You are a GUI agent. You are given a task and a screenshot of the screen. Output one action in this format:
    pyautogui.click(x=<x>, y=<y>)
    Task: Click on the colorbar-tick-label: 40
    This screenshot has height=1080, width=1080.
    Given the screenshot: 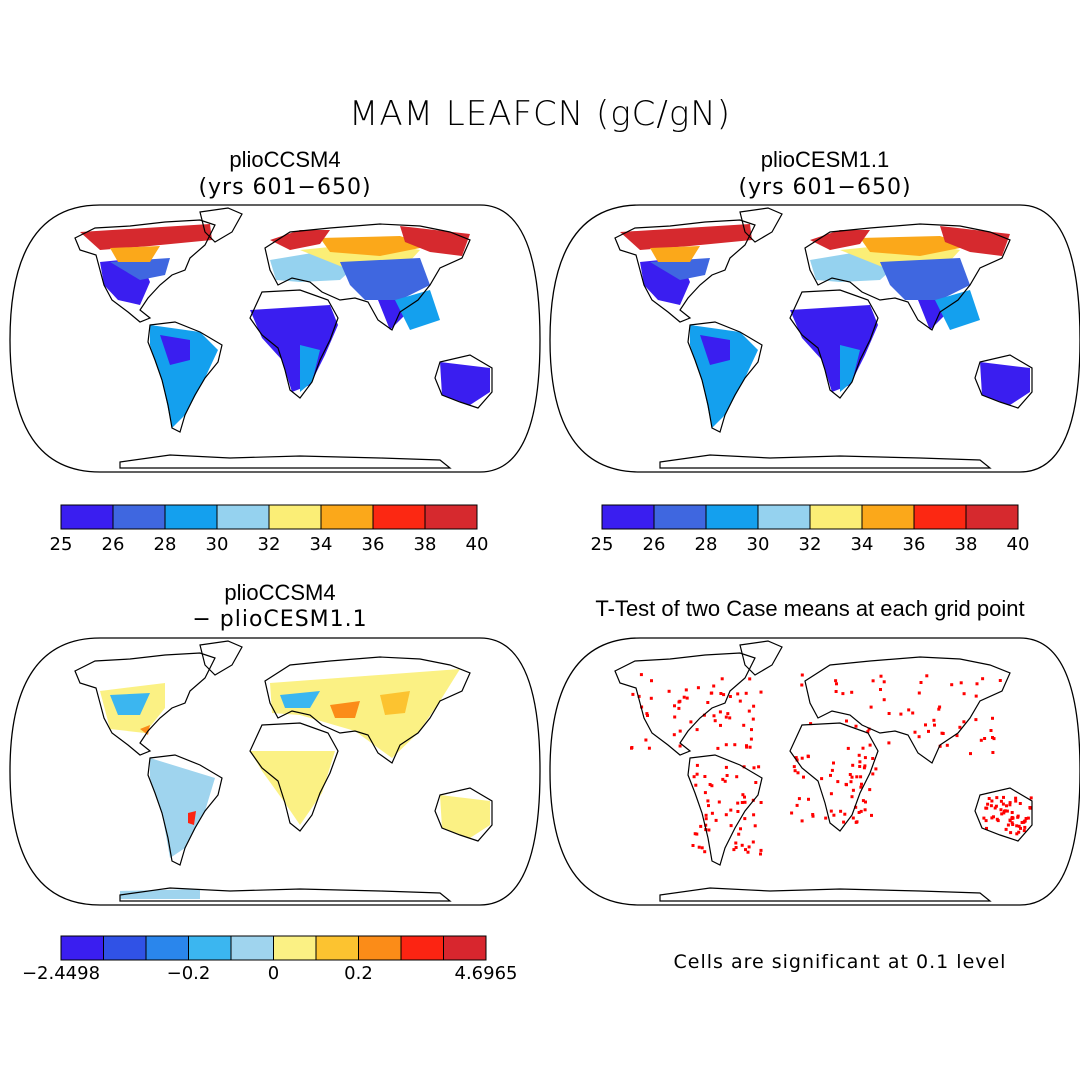 What is the action you would take?
    pyautogui.click(x=1018, y=544)
    